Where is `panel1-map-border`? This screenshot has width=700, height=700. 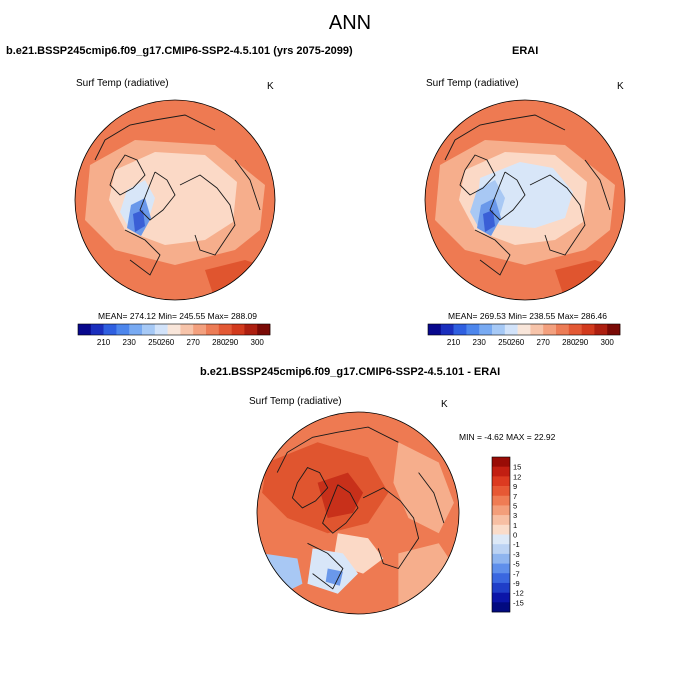
panel1-map-border is located at coordinates (175, 200).